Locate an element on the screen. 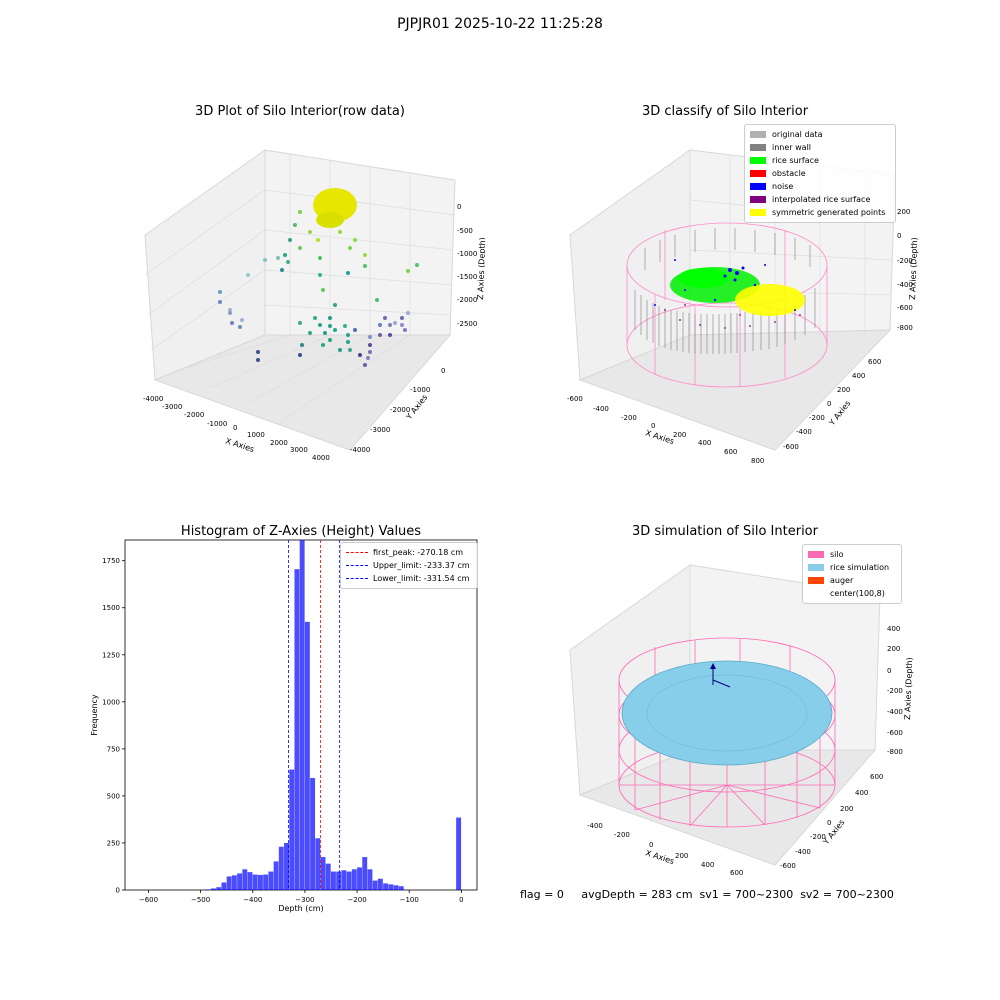 The height and width of the screenshot is (1000, 1000). panel4-rice-simulation is located at coordinates (727, 713).